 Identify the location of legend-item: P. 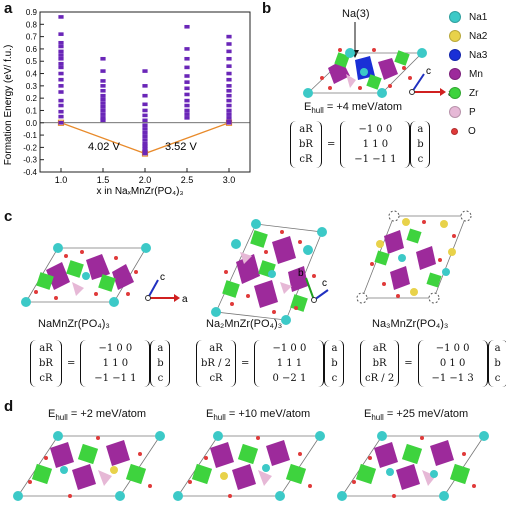
(462, 112).